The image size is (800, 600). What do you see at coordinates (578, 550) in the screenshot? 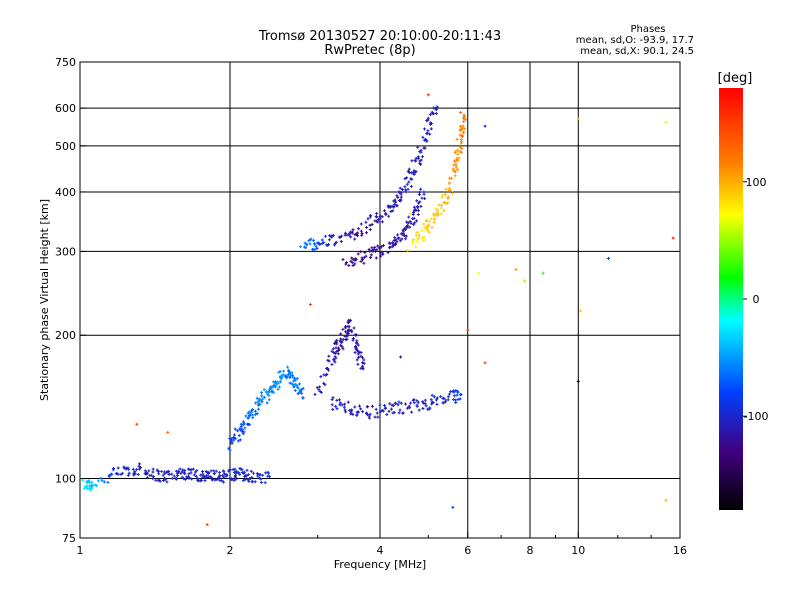
I see `x-tick-label: 10` at bounding box center [578, 550].